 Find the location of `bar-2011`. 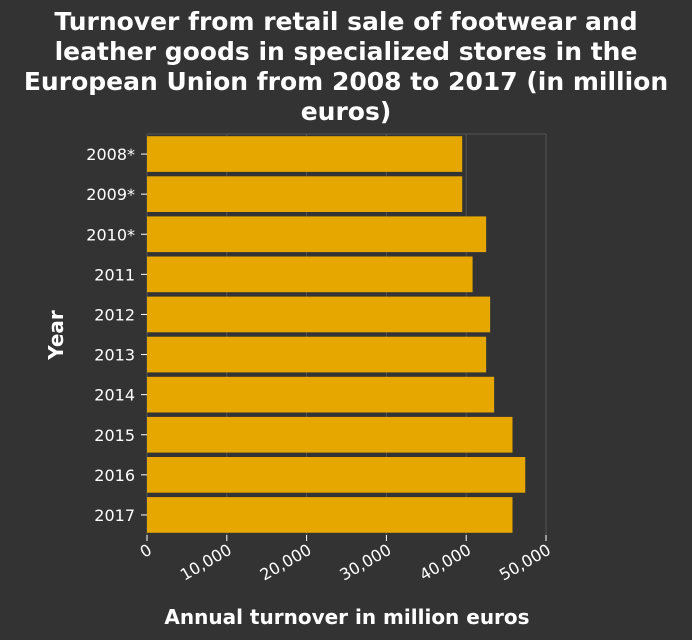

bar-2011 is located at coordinates (310, 274).